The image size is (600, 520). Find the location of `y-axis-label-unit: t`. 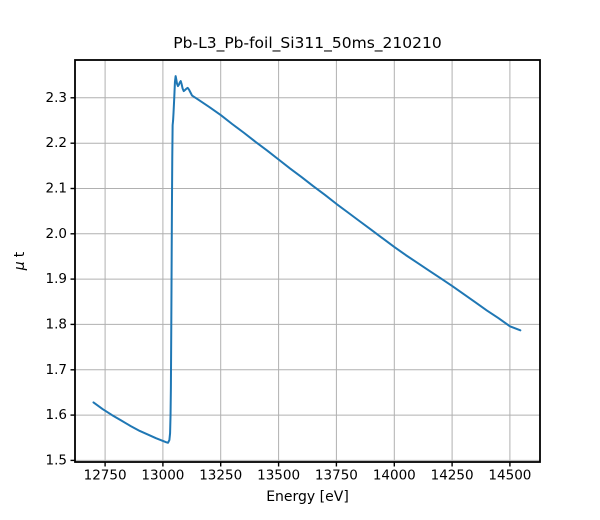

y-axis-label-unit: t is located at coordinates (20, 254).